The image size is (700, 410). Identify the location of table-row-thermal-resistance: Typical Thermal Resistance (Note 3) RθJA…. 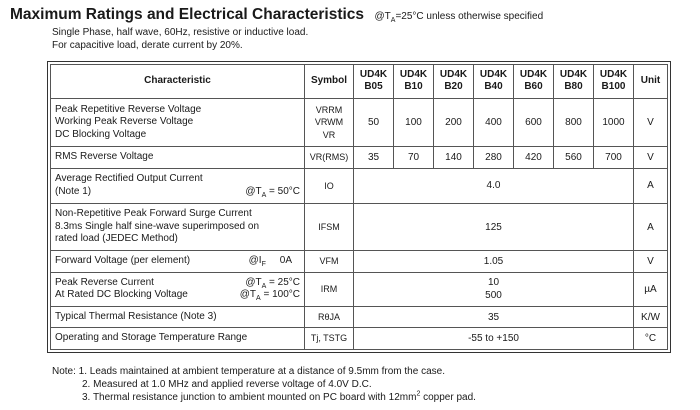
(359, 317).